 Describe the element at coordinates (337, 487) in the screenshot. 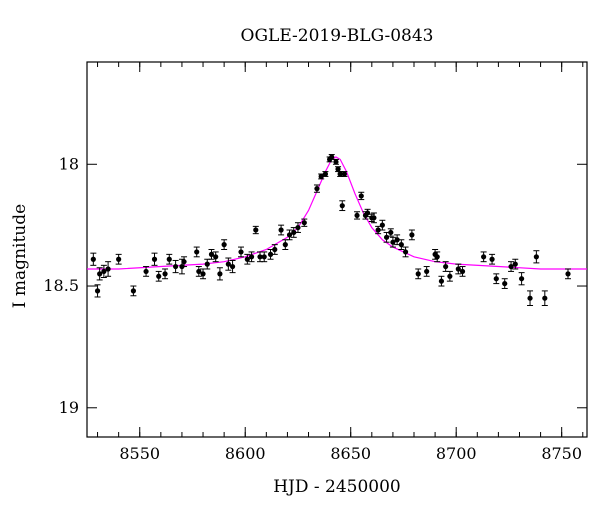

I see `x-axis-label: HJD - 2450000` at that location.